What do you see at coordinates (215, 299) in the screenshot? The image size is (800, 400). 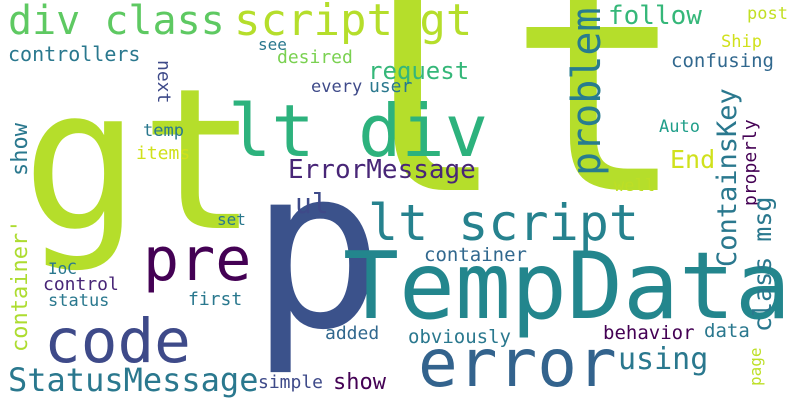 I see `word: first` at bounding box center [215, 299].